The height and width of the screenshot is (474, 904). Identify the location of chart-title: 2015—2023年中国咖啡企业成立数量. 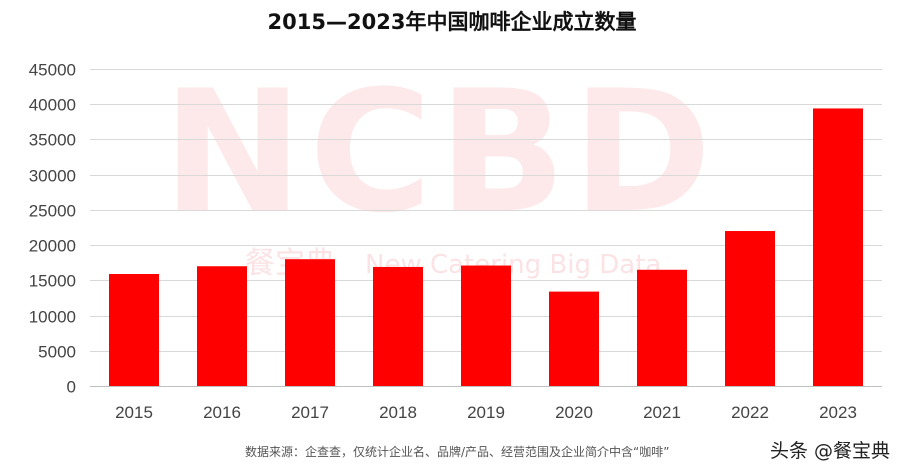
(452, 22).